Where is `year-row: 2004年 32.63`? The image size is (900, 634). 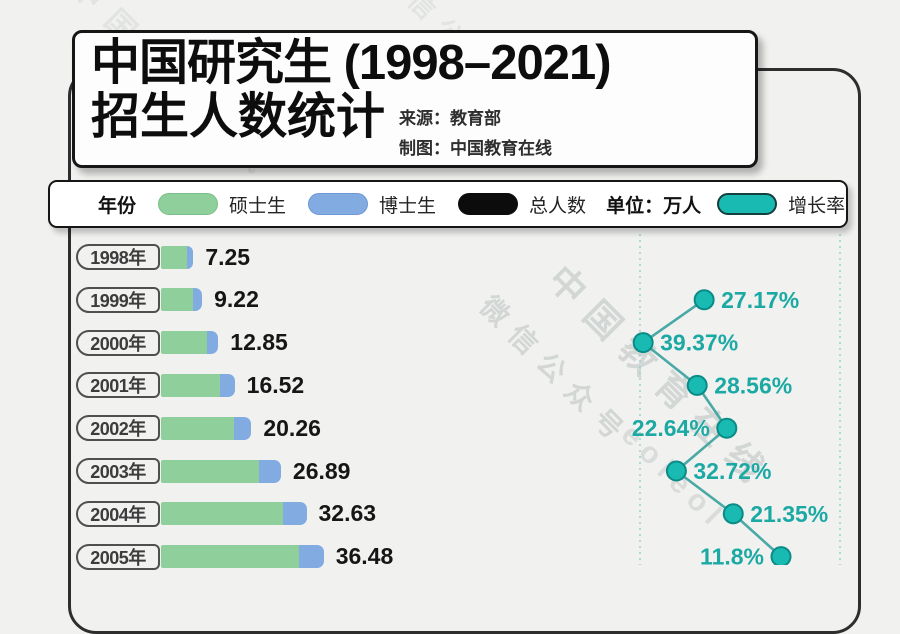
year-row: 2004年 32.63 is located at coordinates (226, 514).